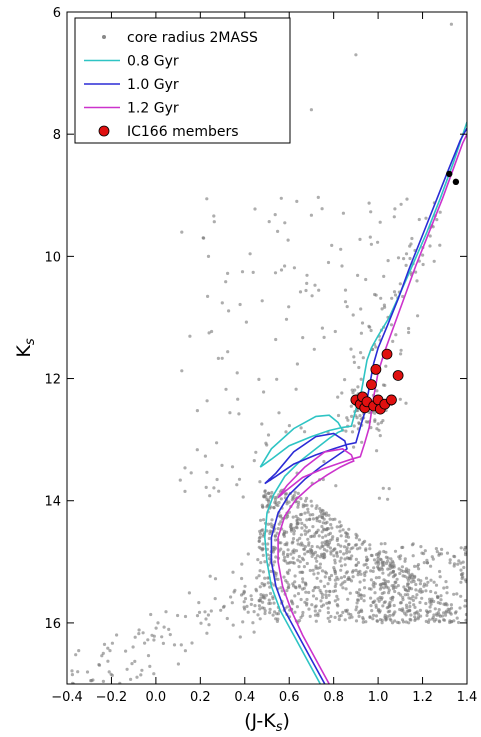 The width and height of the screenshot is (481, 737). I want to click on members, so click(377, 381).